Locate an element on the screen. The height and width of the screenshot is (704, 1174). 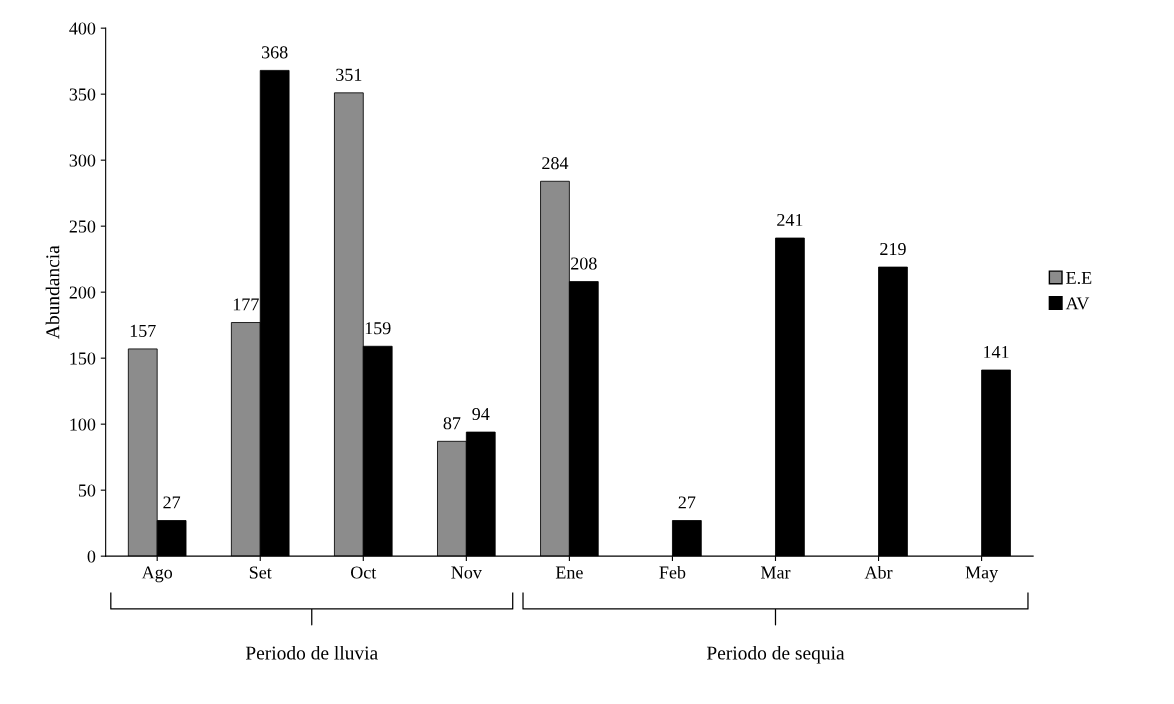
data-label: 157 is located at coordinates (143, 330).